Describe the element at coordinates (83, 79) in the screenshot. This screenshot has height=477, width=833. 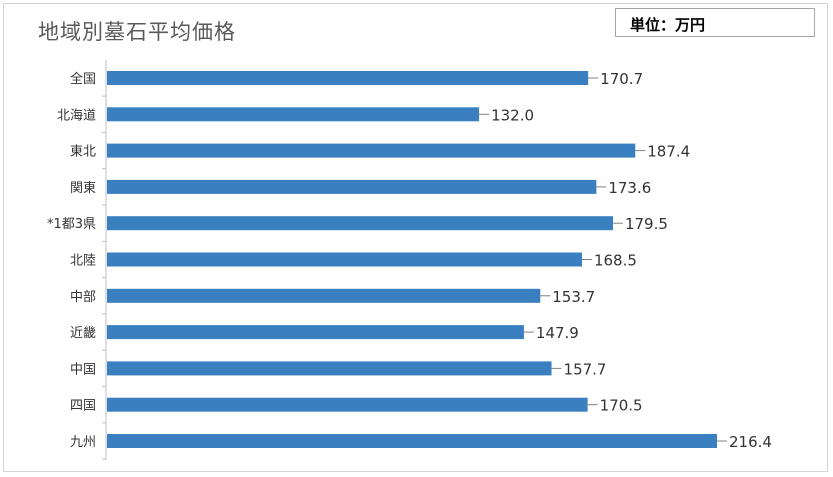
I see `category-label: 全国` at that location.